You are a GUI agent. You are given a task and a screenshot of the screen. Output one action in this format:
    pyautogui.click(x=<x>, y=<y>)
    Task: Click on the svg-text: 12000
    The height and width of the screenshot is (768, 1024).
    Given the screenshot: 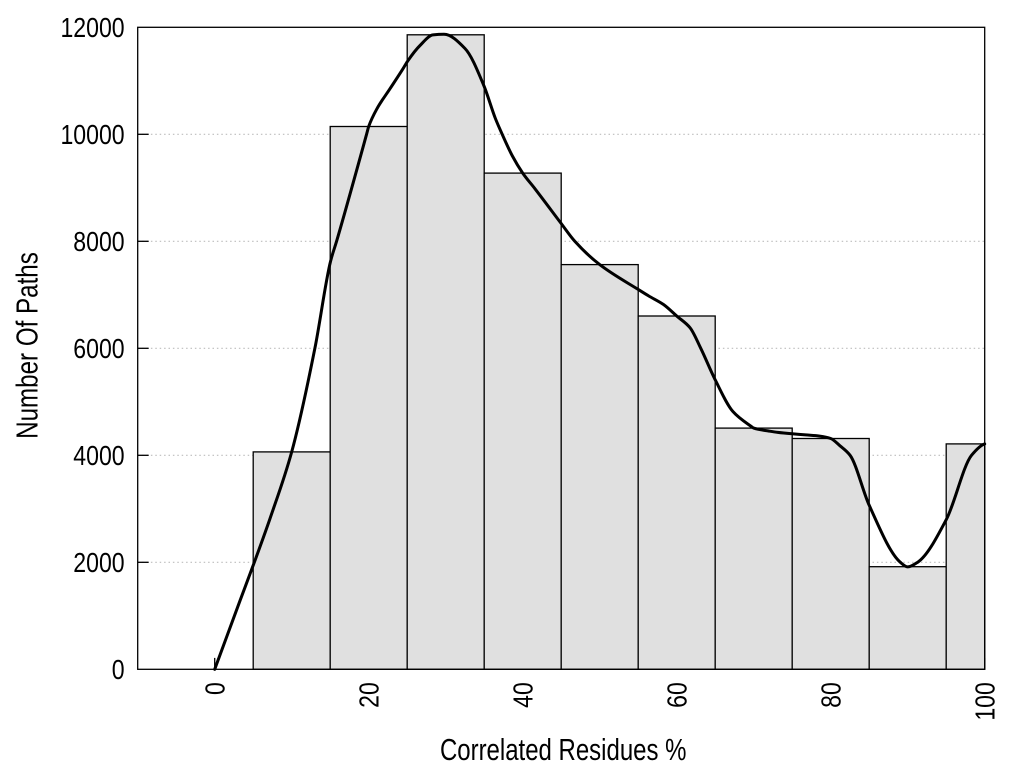 What is the action you would take?
    pyautogui.click(x=92, y=28)
    